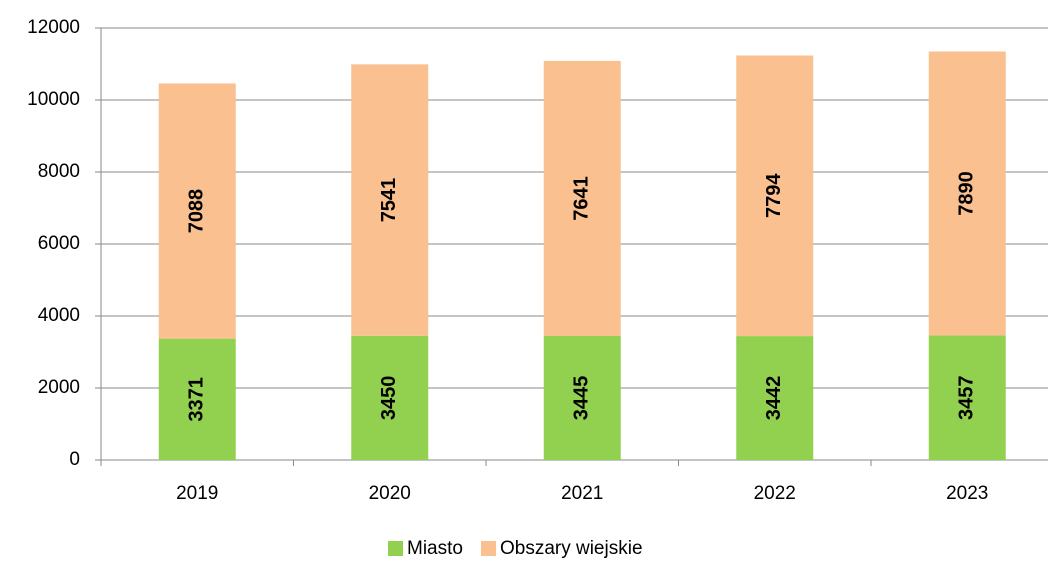  What do you see at coordinates (571, 548) in the screenshot?
I see `legend-label: Obszary wiejskie` at bounding box center [571, 548].